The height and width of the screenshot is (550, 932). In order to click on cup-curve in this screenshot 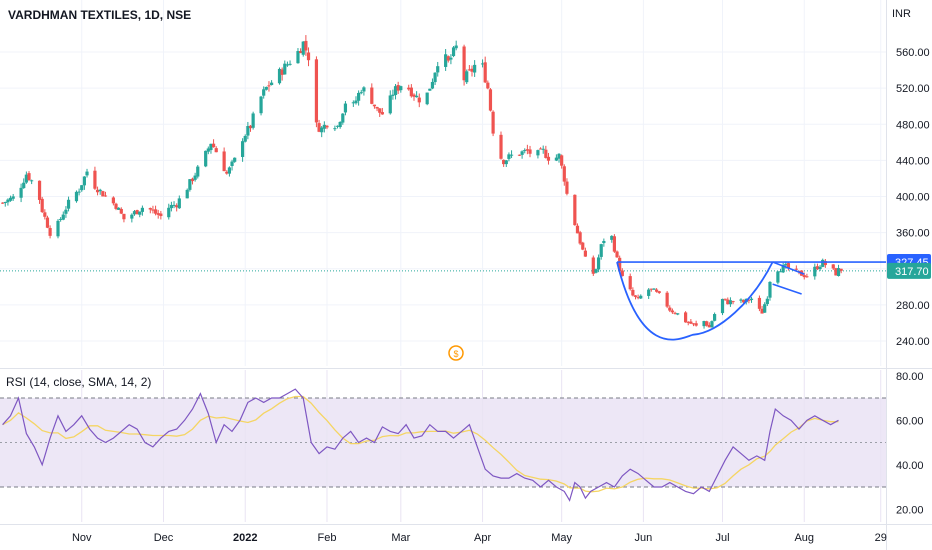, I will do `click(695, 301)`.